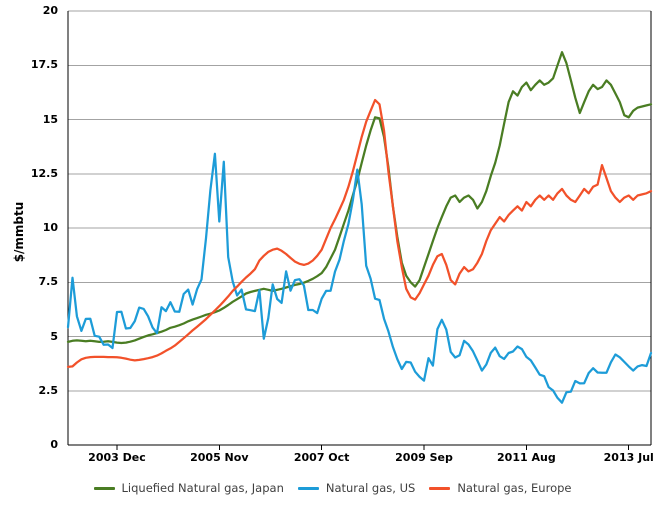 The image size is (665, 509). Describe the element at coordinates (50, 119) in the screenshot. I see `y-tick-label: 15` at that location.